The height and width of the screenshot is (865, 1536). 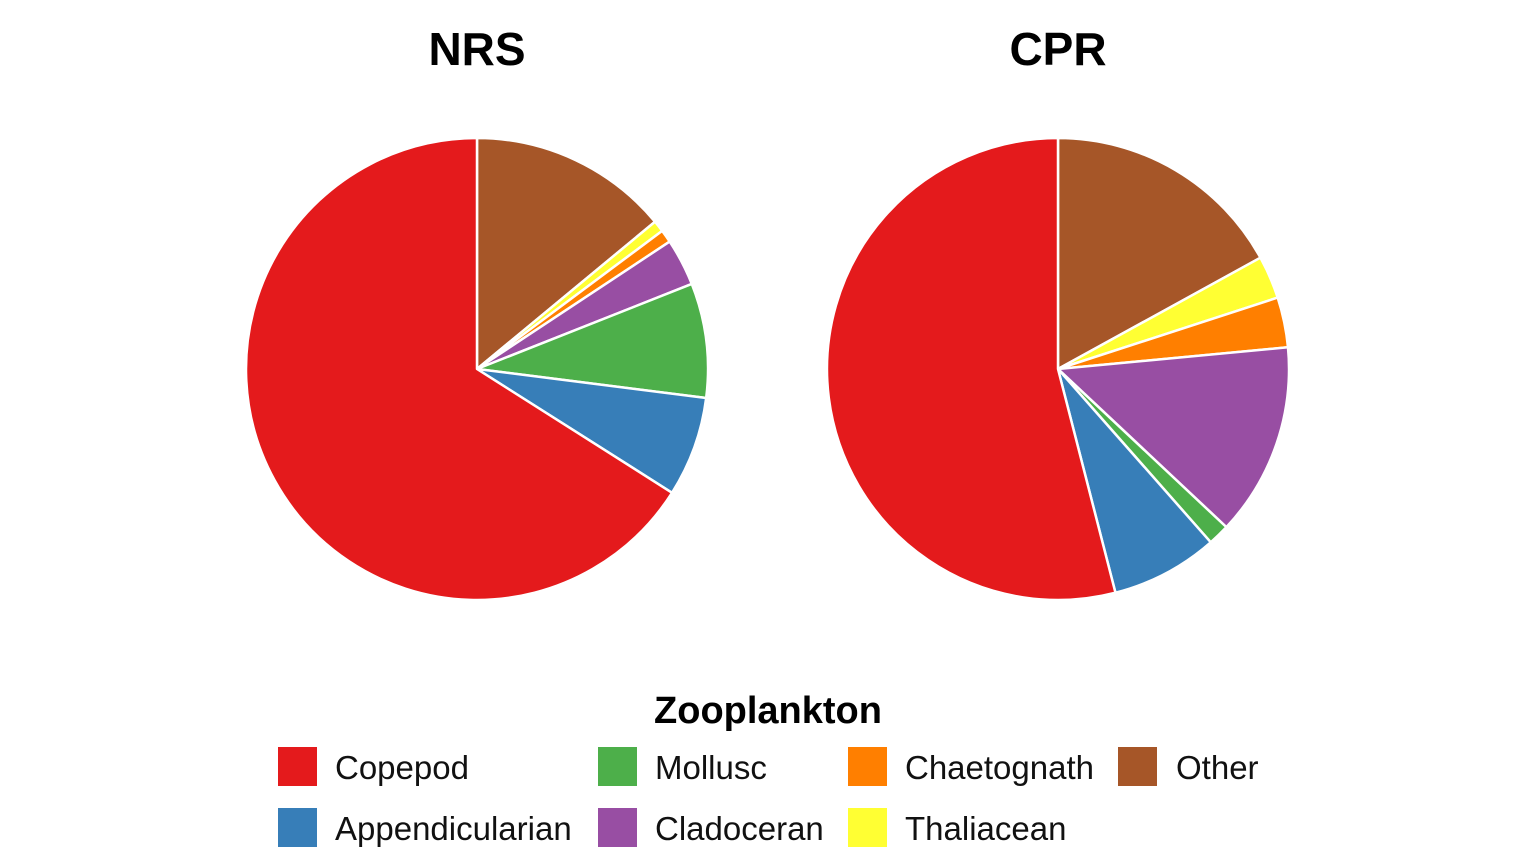 What do you see at coordinates (999, 767) in the screenshot?
I see `legend-label-chaetognath: Chaetognath` at bounding box center [999, 767].